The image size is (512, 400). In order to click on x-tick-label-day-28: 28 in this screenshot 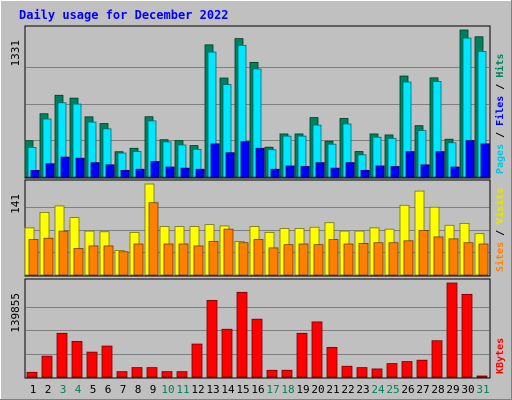, I will do `click(437, 389)`.